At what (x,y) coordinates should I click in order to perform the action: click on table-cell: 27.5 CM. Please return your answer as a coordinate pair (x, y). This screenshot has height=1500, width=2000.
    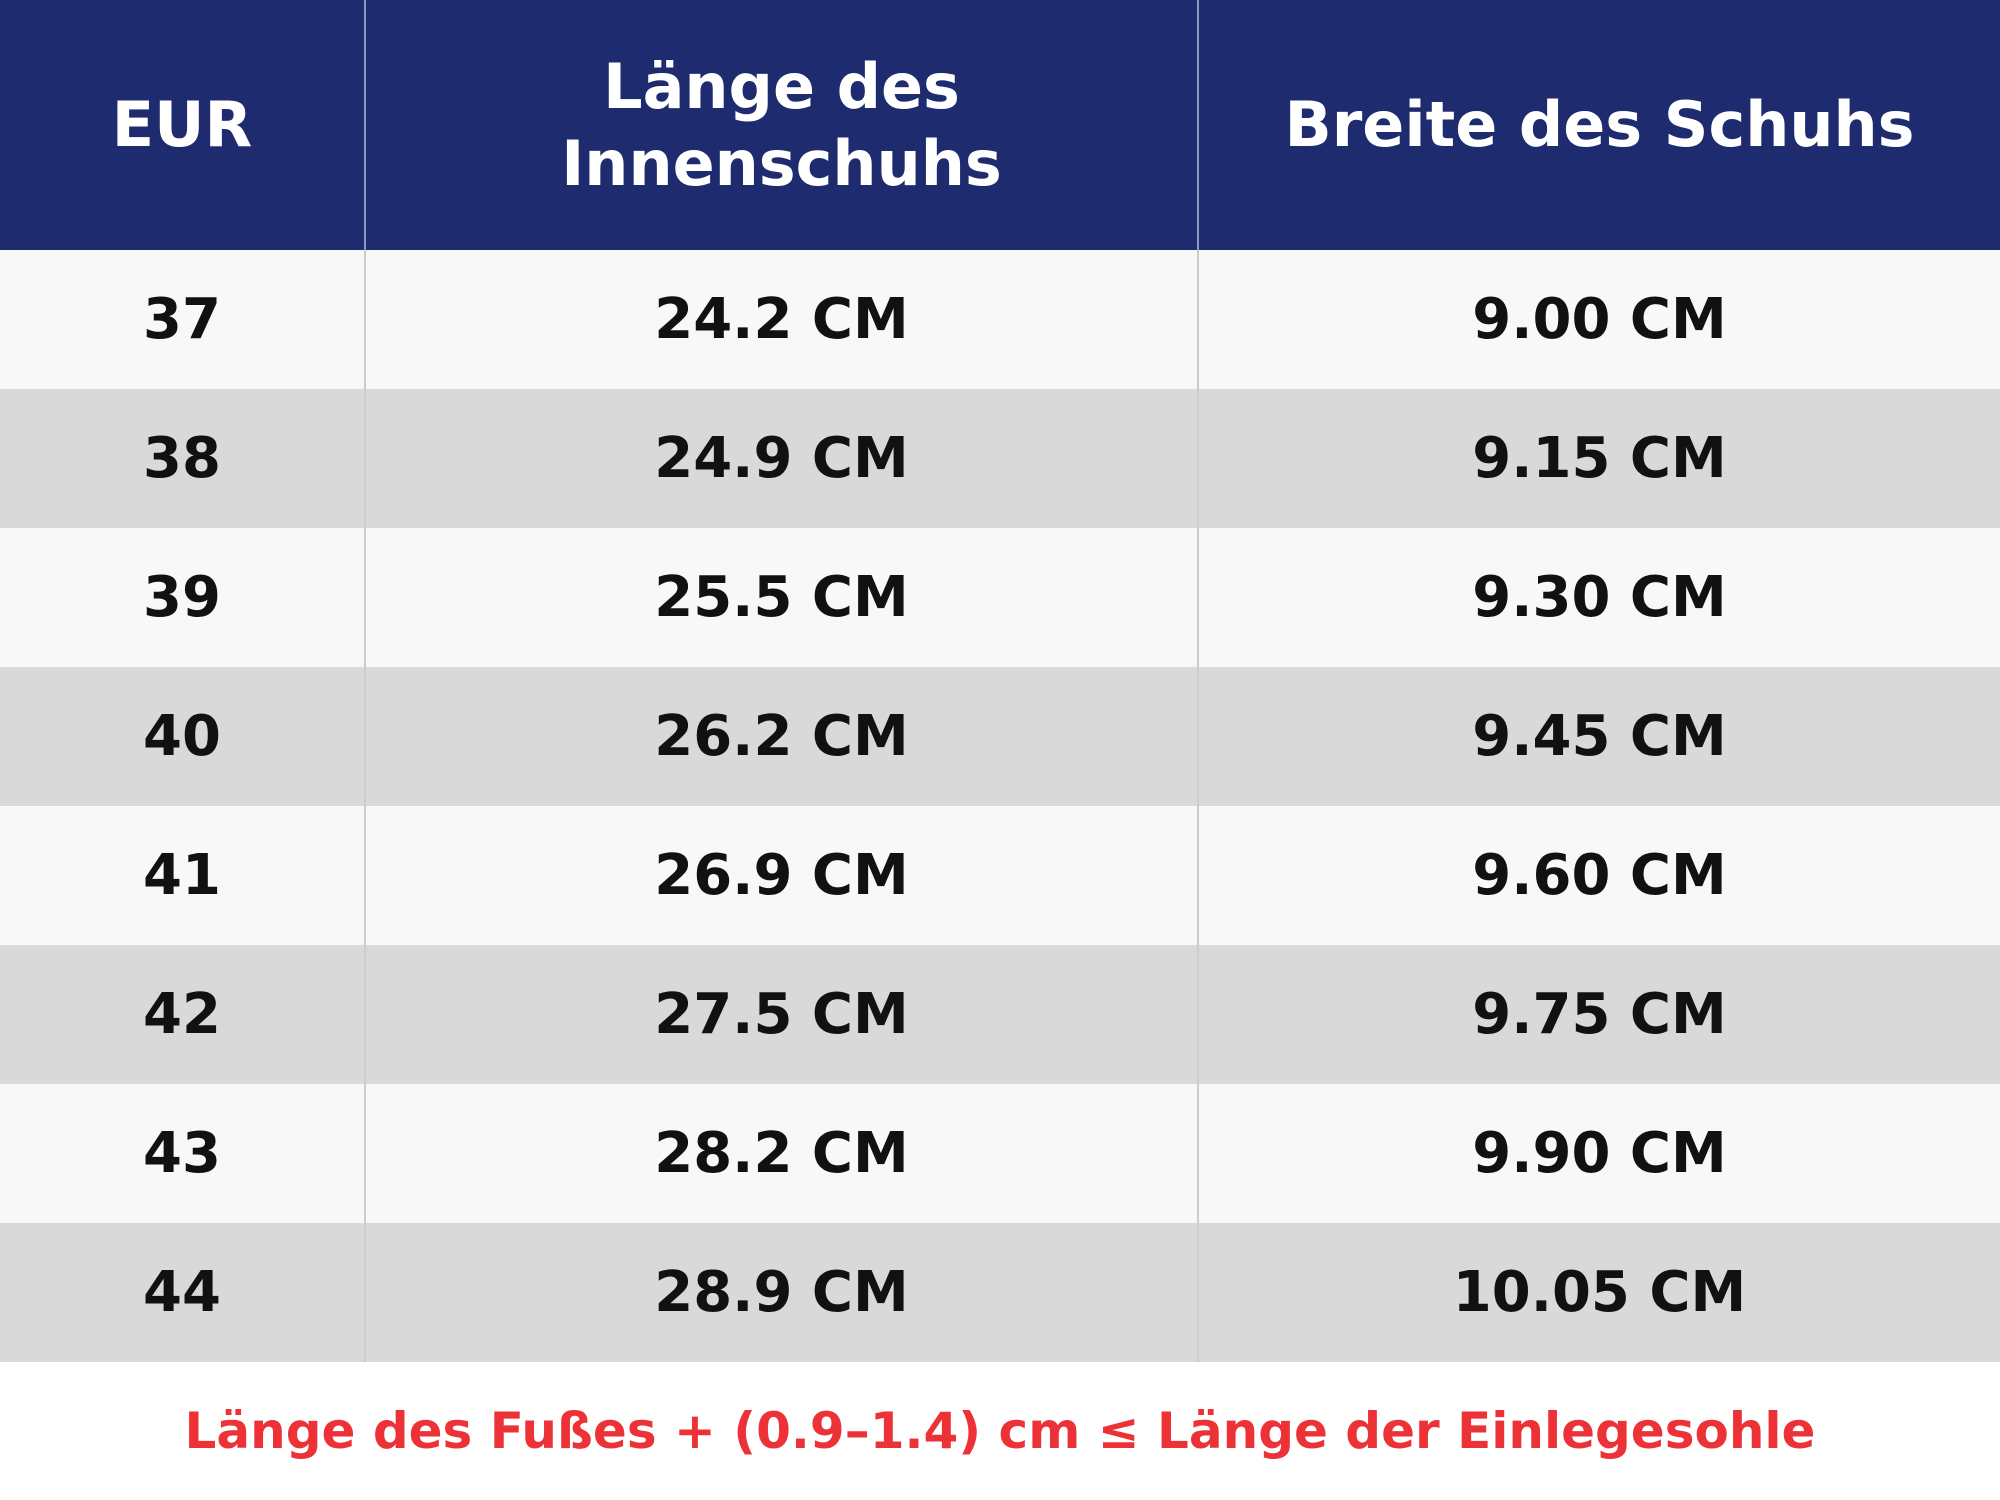
    Looking at the image, I should click on (782, 1014).